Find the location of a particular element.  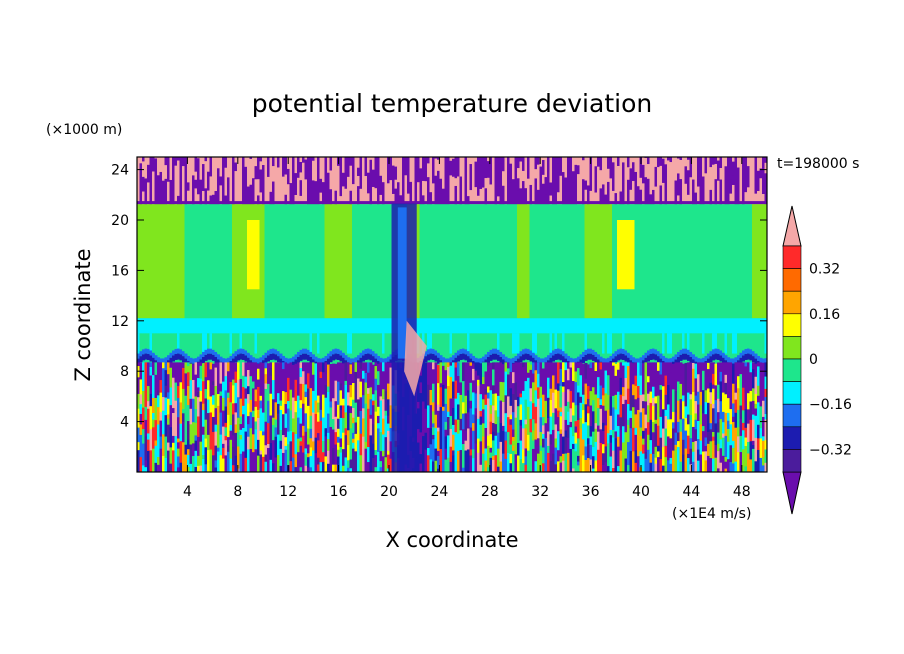

x-tick-label: 44 is located at coordinates (691, 492).